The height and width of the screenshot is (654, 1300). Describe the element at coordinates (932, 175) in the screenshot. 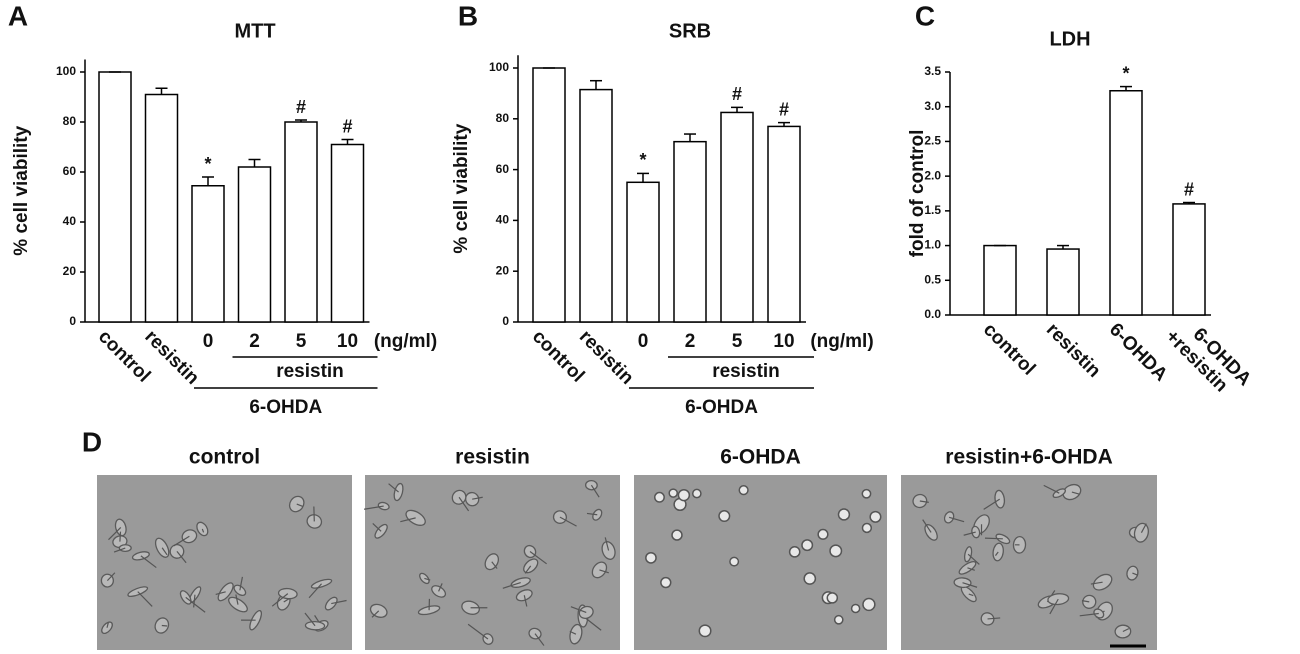

I see `y-tick-label: 2.0` at that location.